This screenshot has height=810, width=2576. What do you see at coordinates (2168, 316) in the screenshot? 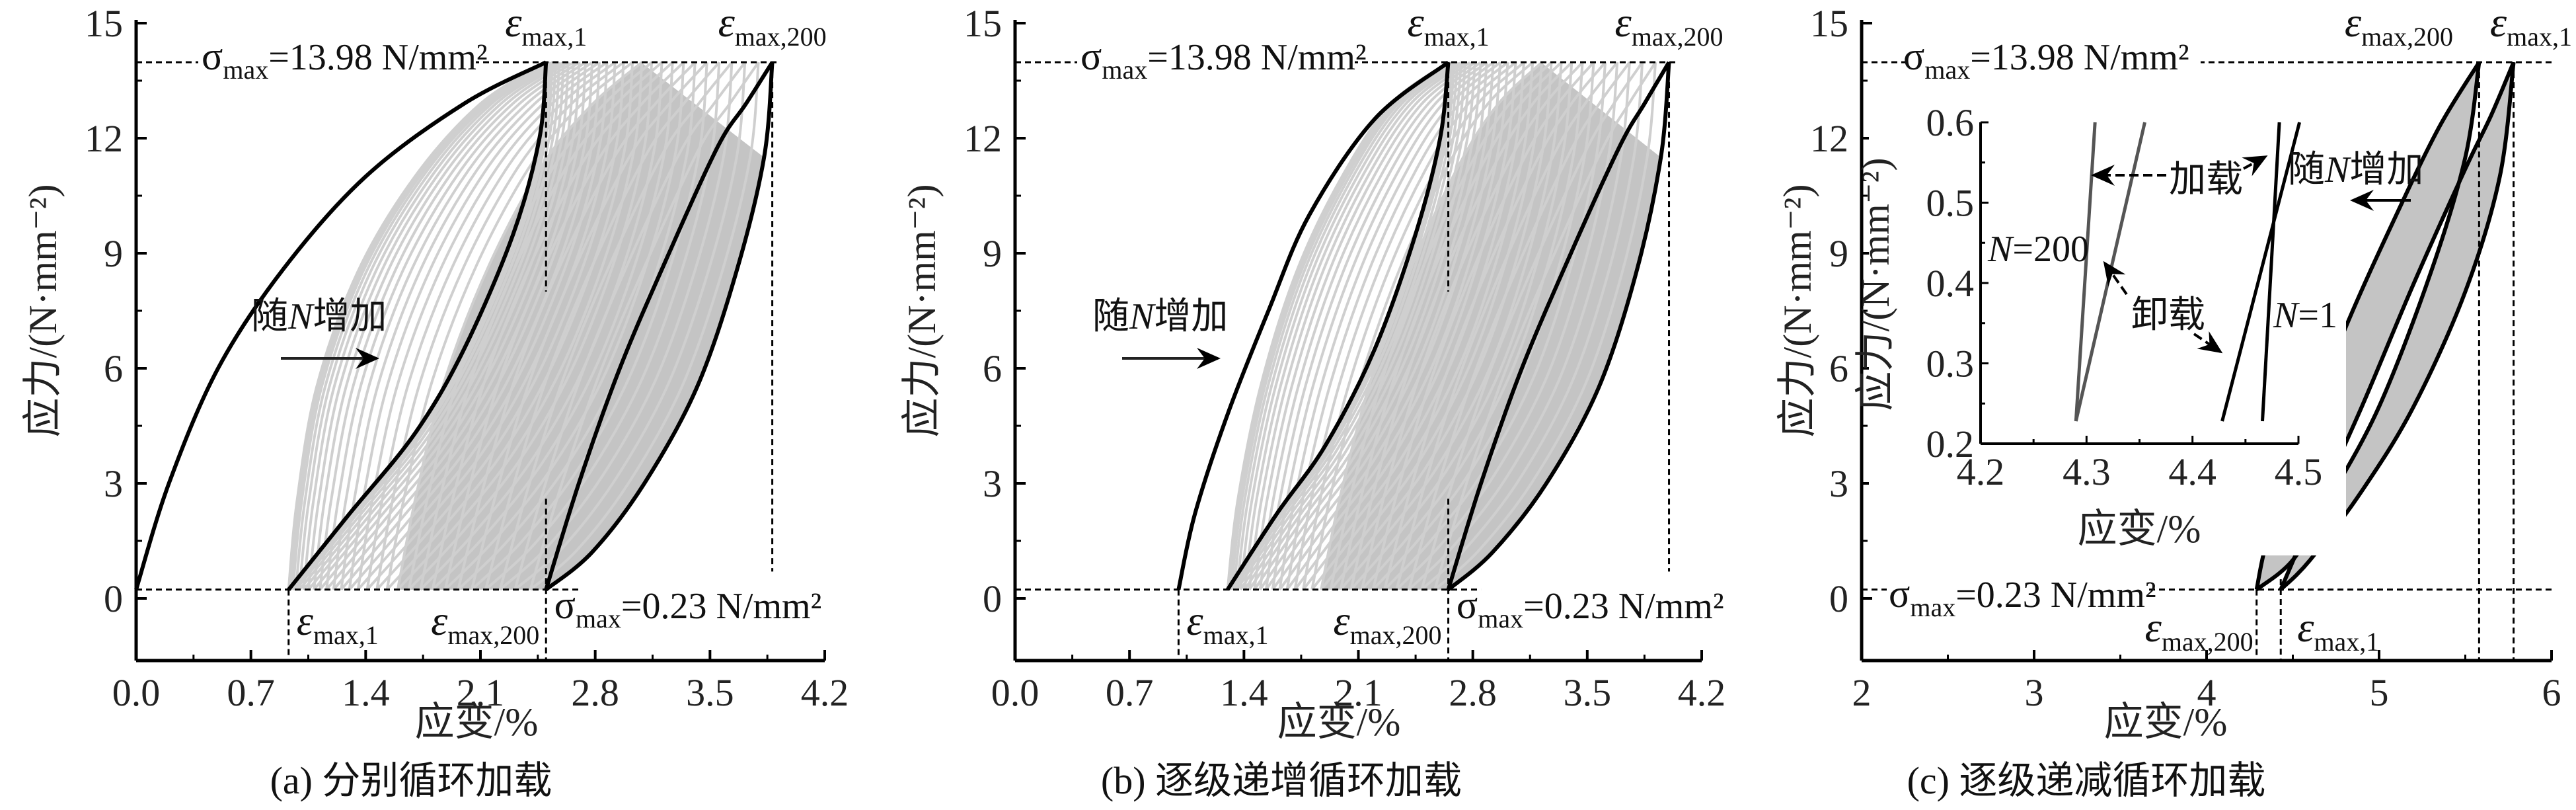
I see `unloading-label: 卸载` at bounding box center [2168, 316].